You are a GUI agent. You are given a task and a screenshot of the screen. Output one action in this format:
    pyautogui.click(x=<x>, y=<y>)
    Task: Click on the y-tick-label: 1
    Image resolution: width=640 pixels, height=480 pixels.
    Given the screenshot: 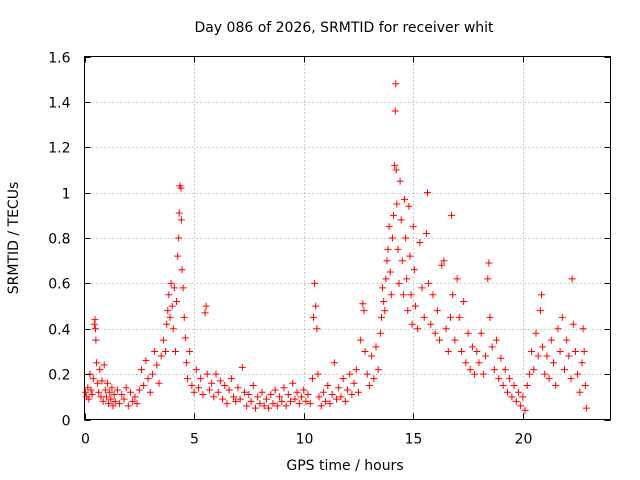 What is the action you would take?
    pyautogui.click(x=66, y=195)
    